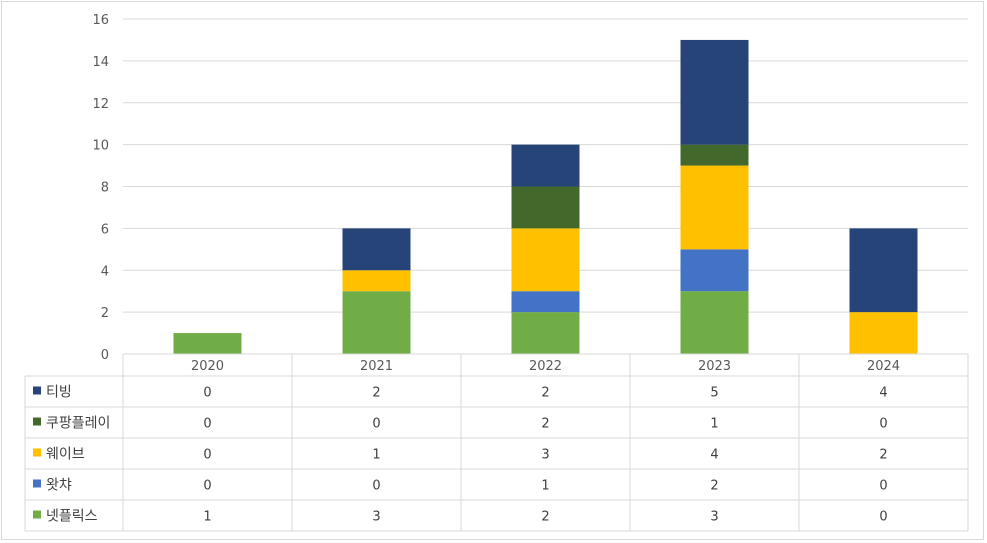  I want to click on legend-label: 왓챠, so click(59, 486).